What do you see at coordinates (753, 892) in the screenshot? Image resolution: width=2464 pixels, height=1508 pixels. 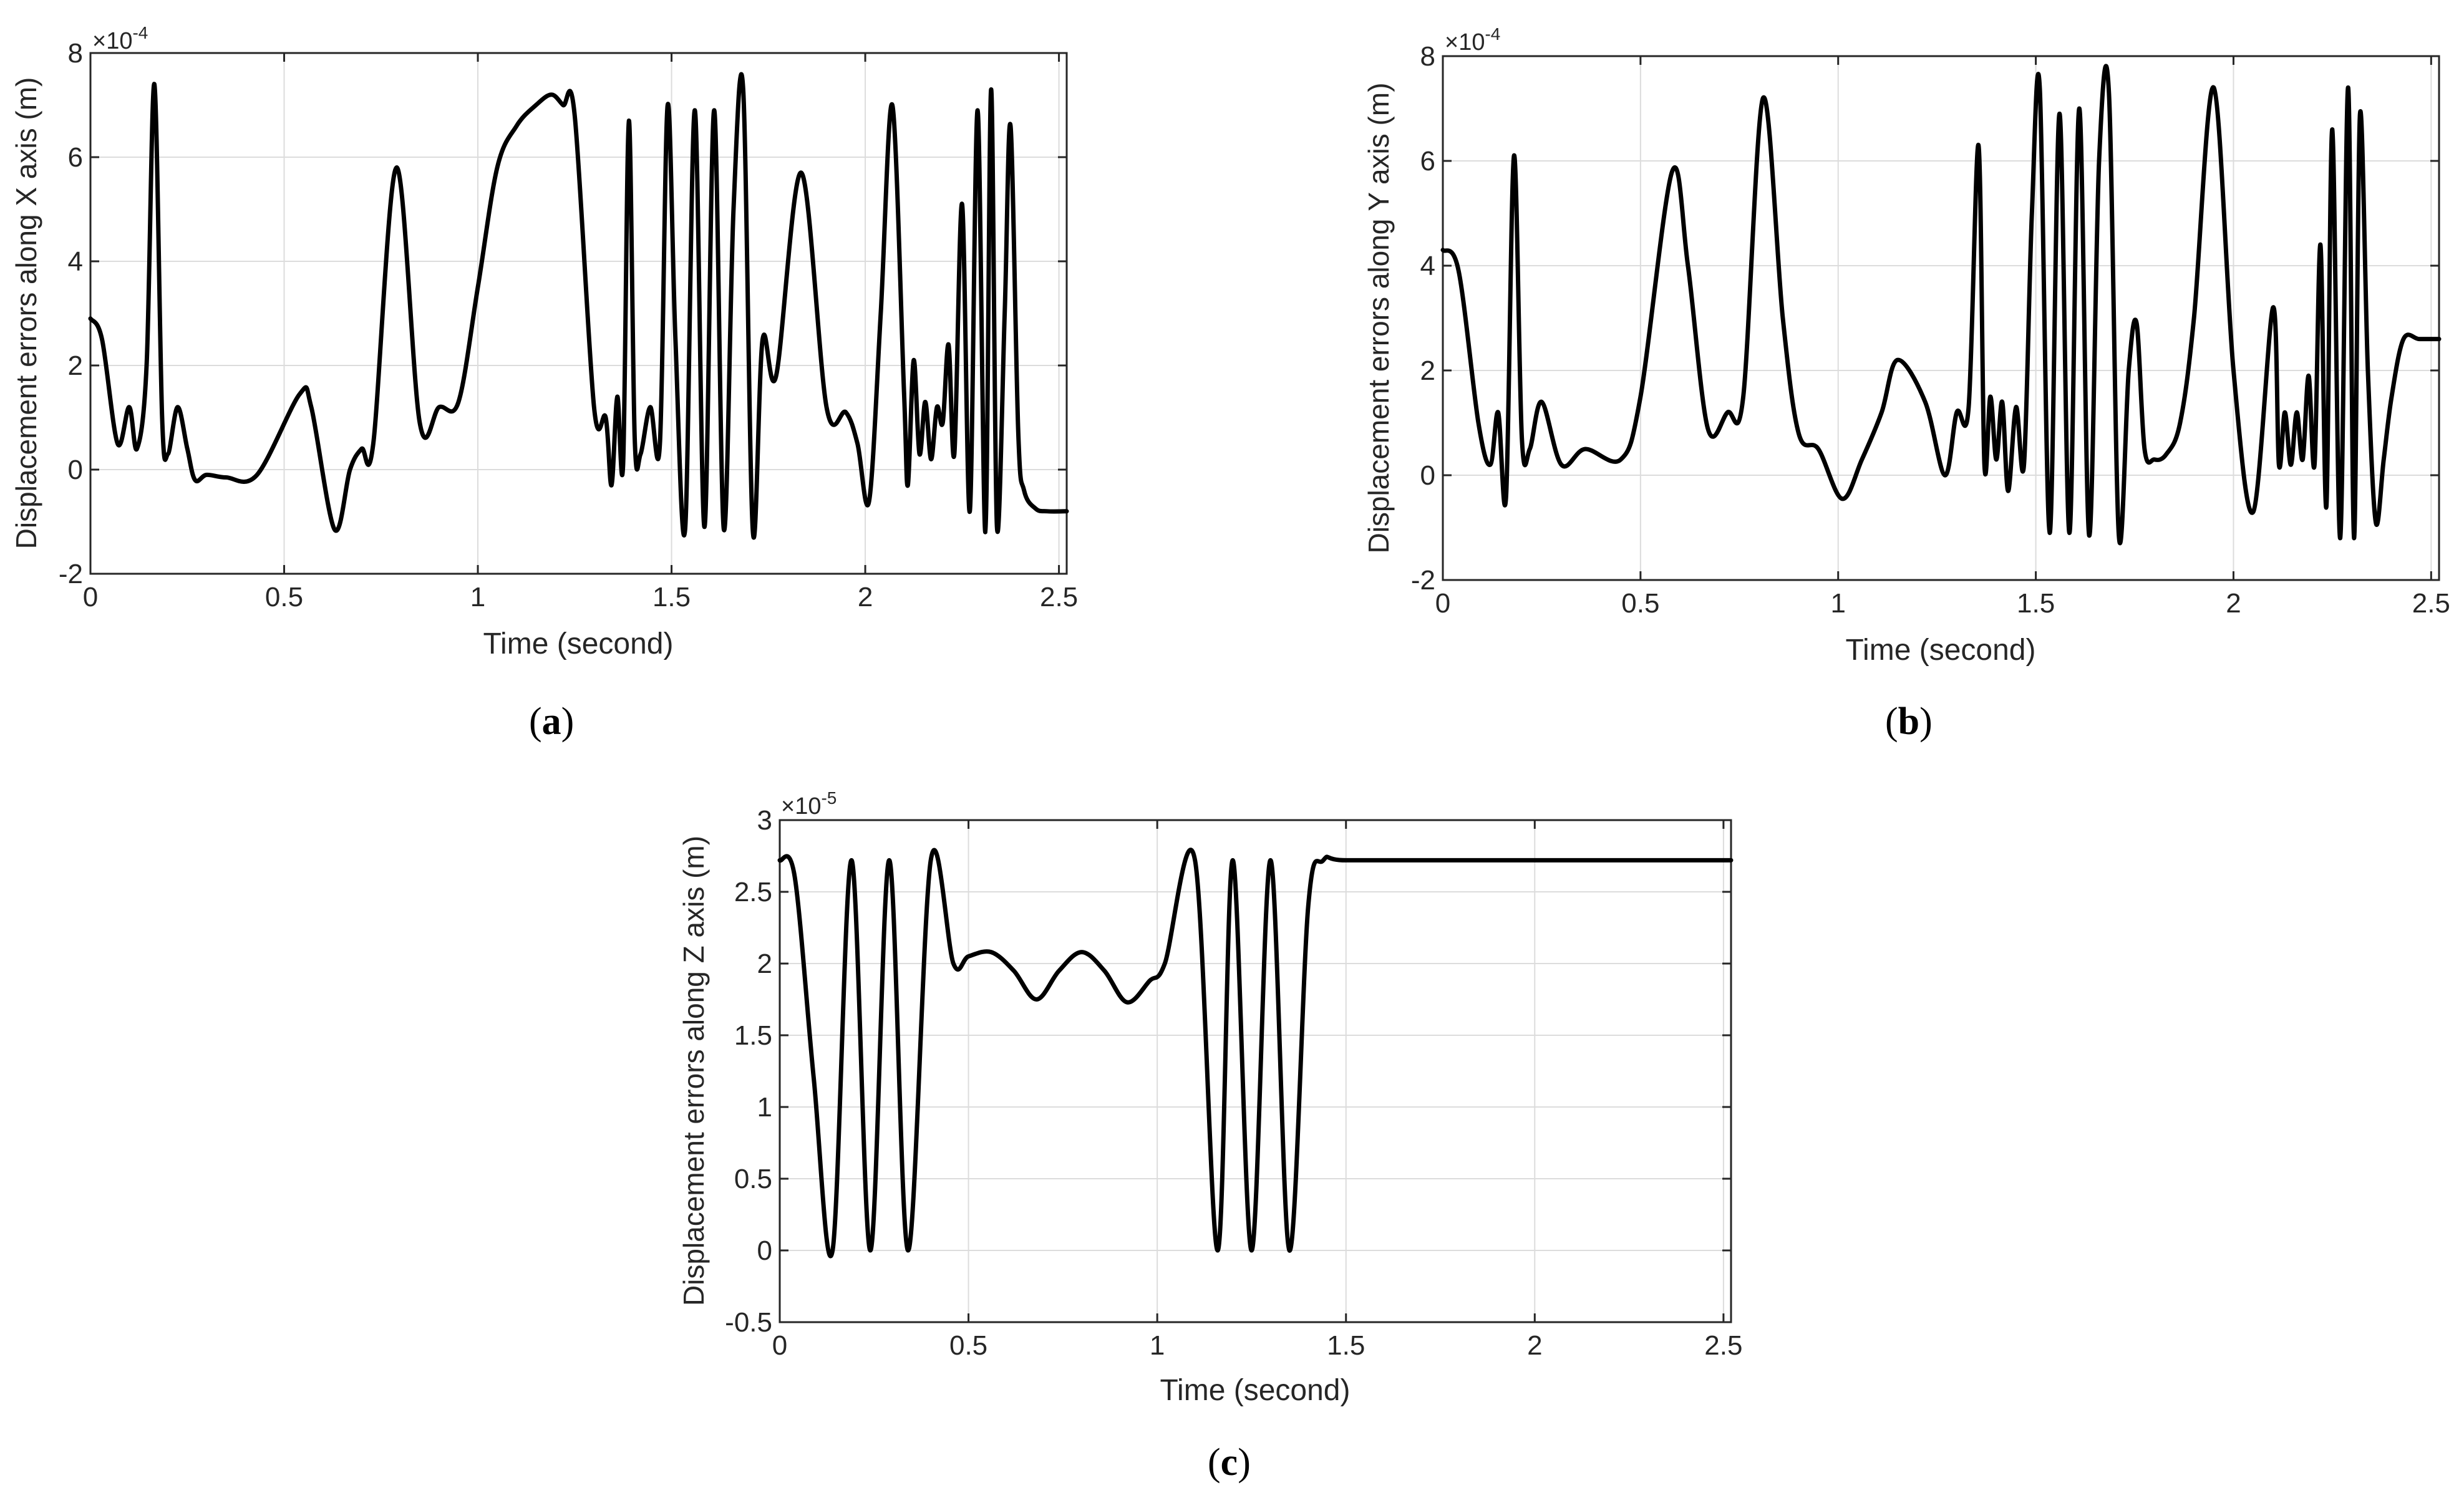 I see `y-tick-label: 2.5` at bounding box center [753, 892].